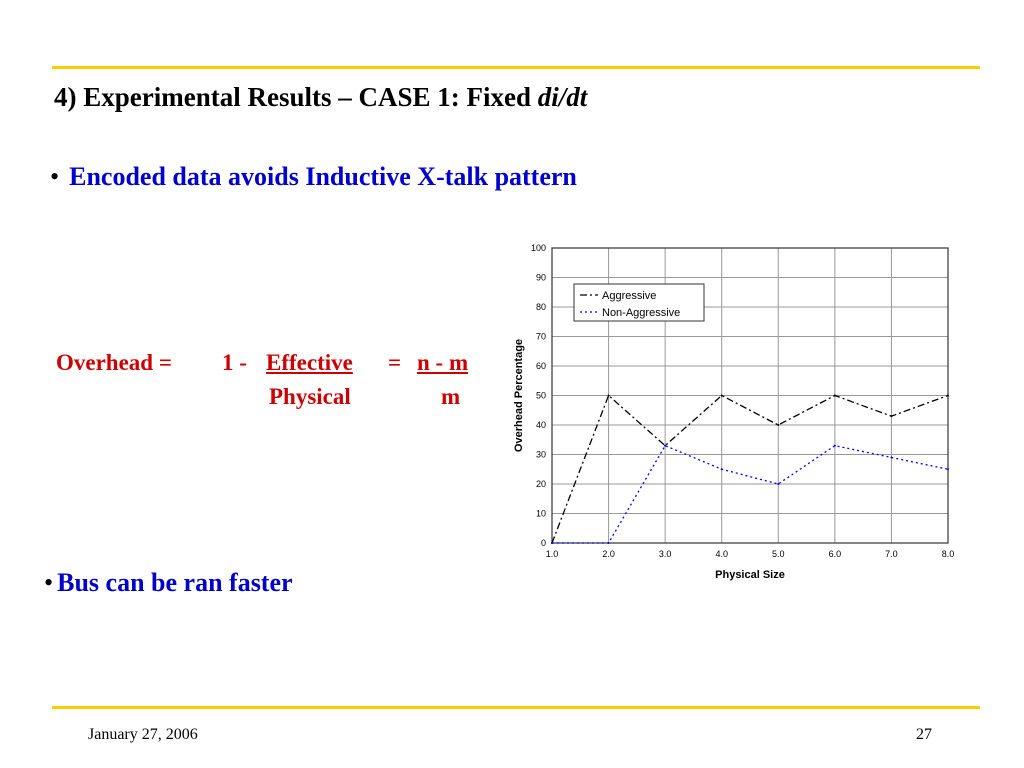 The image size is (1024, 768). What do you see at coordinates (519, 395) in the screenshot?
I see `y-axis-label: Overhead Percentage` at bounding box center [519, 395].